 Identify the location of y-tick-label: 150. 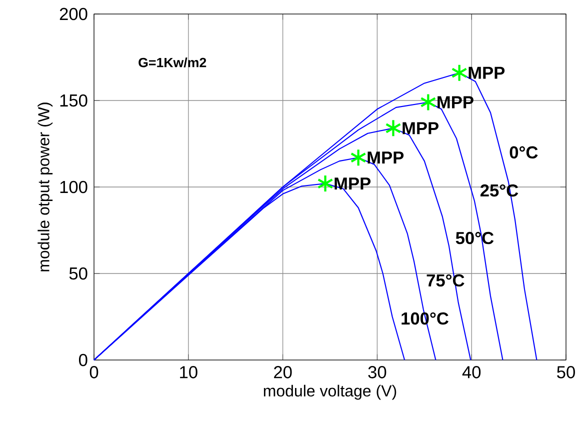
(74, 100).